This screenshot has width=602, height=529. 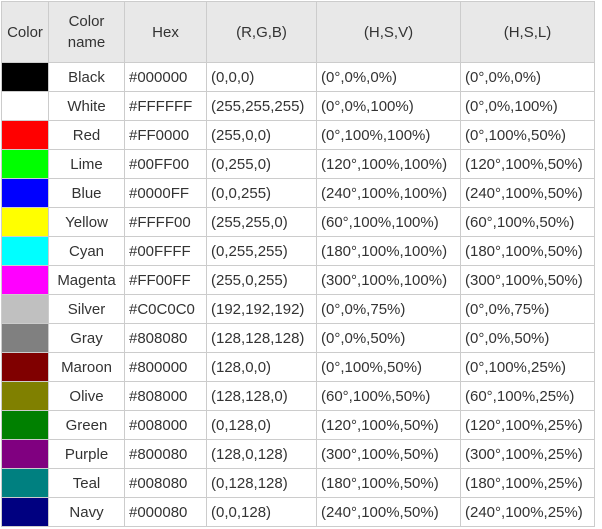 I want to click on header-color-name: Color name, so click(x=86, y=32).